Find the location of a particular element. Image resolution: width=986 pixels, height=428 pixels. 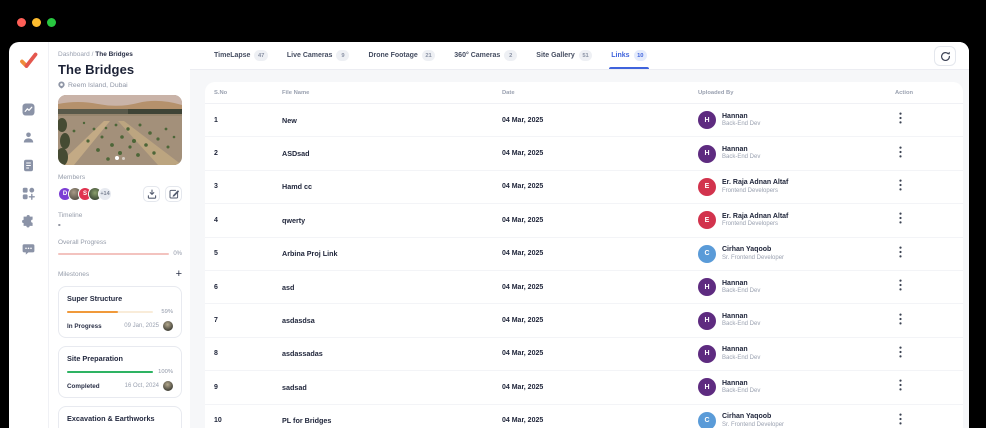

row-number: 10 is located at coordinates (218, 421).